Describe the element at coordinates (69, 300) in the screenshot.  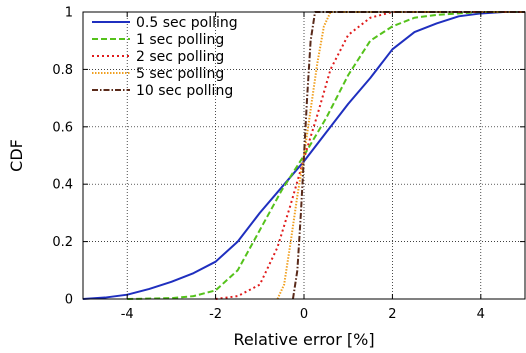
I see `y-tick-label: 0` at that location.